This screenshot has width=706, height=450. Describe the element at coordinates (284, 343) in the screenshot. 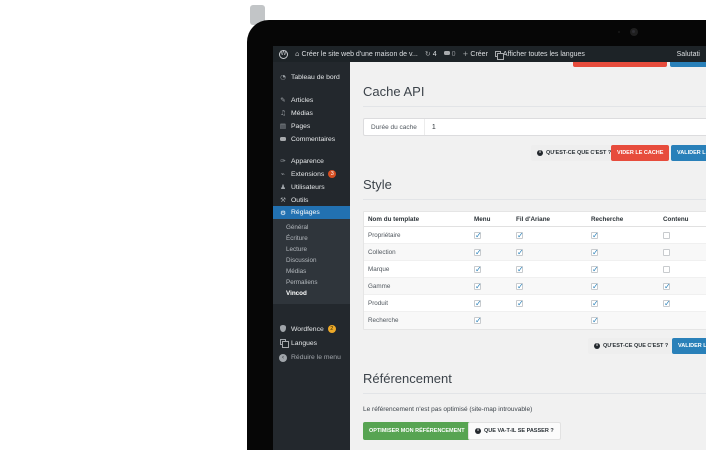

I see `languages-pages-icon` at that location.